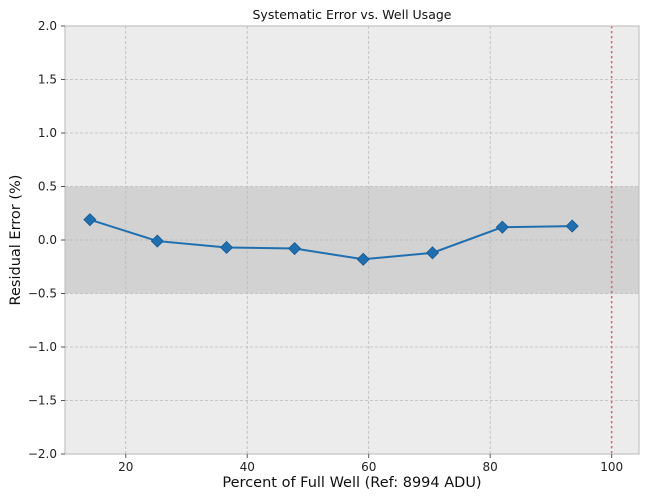 This screenshot has height=500, width=647. Describe the element at coordinates (351, 483) in the screenshot. I see `x-axis-label: Percent of Full Well (Ref: 8994 ADU)` at that location.